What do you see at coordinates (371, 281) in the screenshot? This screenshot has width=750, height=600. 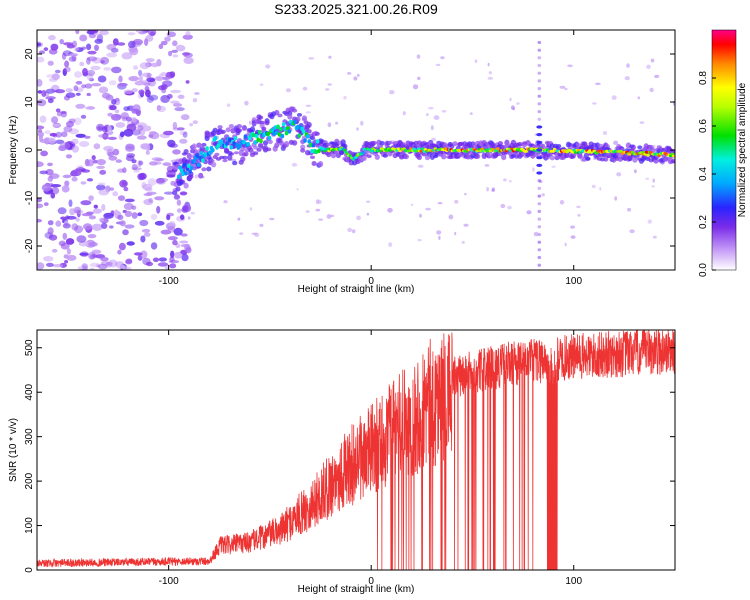 I see `spectrogram-xtick-label: 0` at bounding box center [371, 281].